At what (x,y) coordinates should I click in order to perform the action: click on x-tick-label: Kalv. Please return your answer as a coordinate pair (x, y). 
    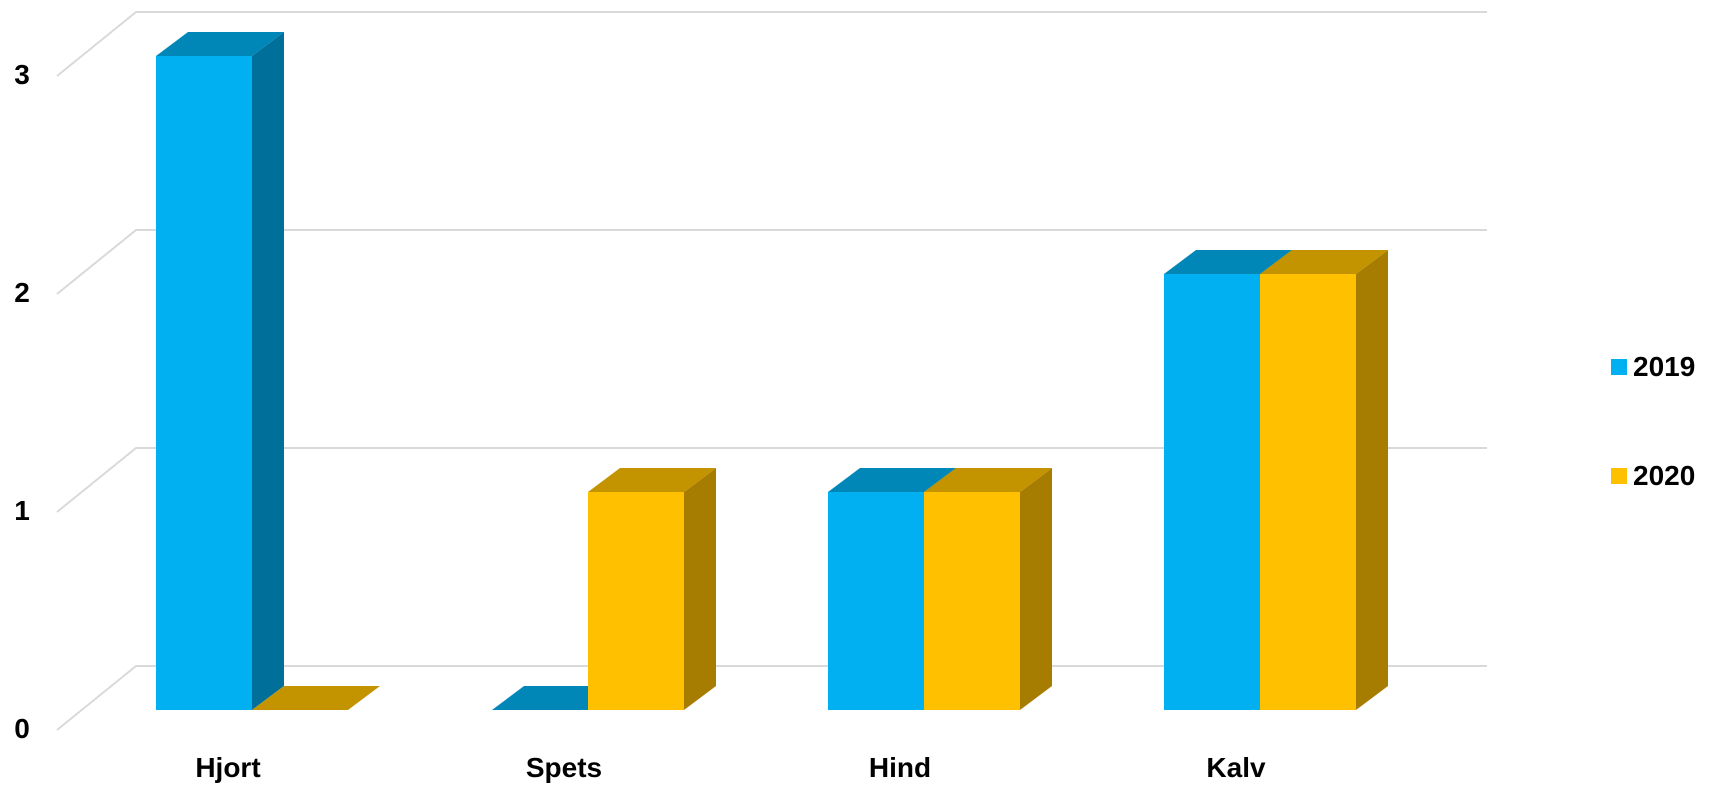
    Looking at the image, I should click on (1236, 767).